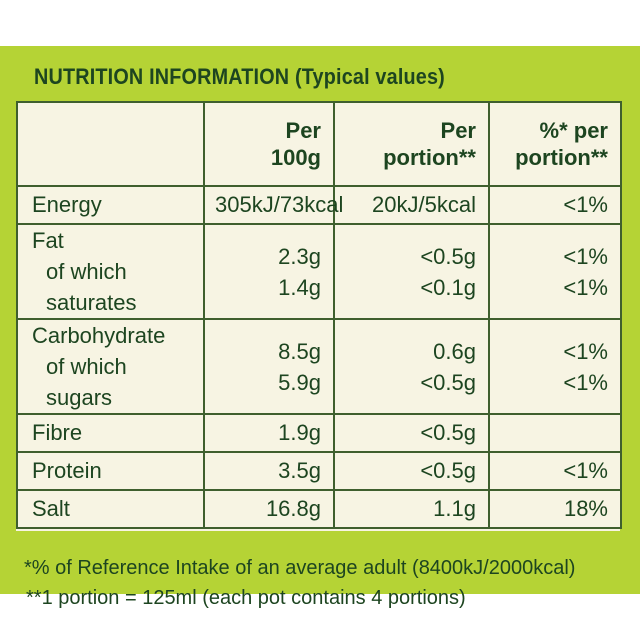 The height and width of the screenshot is (640, 640). Describe the element at coordinates (273, 205) in the screenshot. I see `value-per-100g: 305kJ/73kcal` at that location.